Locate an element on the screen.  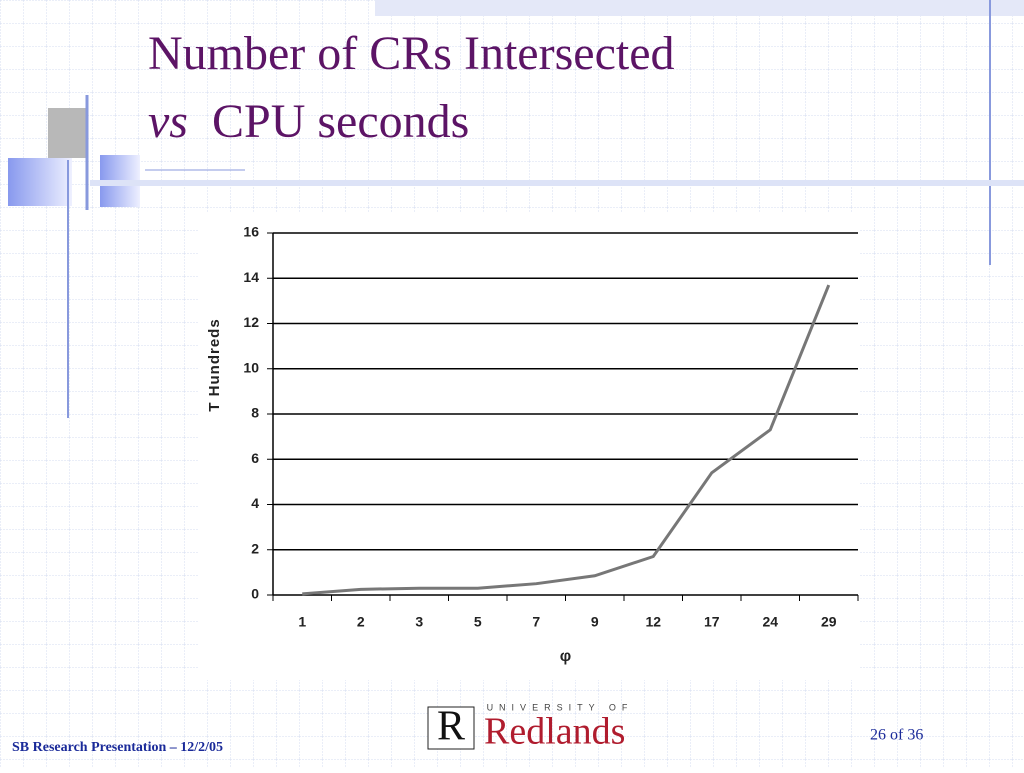
y-tick-label: 14 is located at coordinates (251, 277).